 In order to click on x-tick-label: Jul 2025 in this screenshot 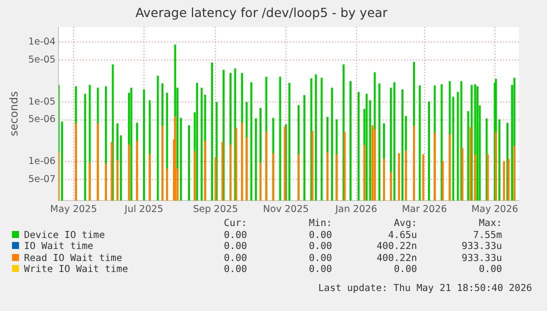, I will do `click(144, 209)`.